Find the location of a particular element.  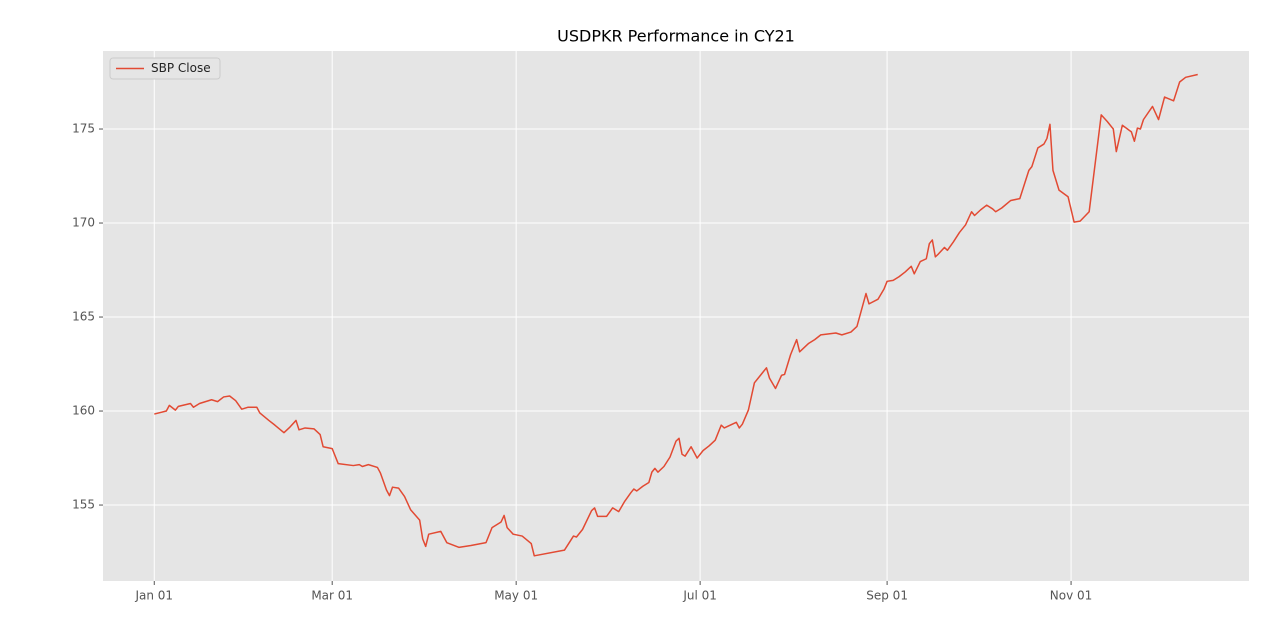

x-tick-label: Jan 01 is located at coordinates (153, 596).